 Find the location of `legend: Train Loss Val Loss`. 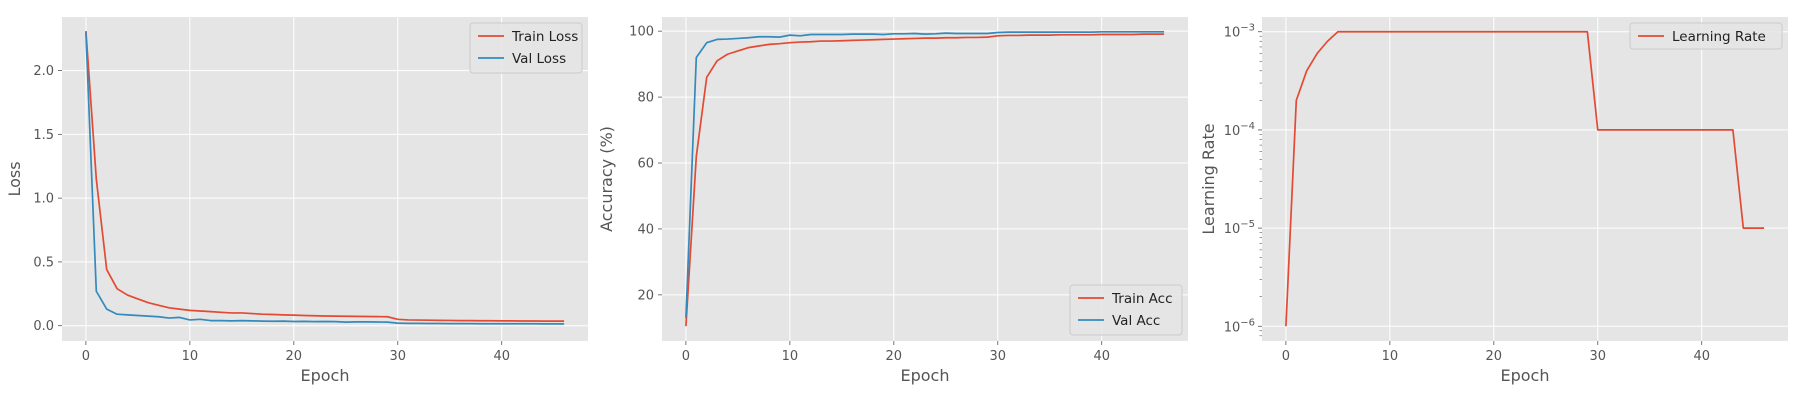

legend: Train Loss Val Loss is located at coordinates (526, 48).